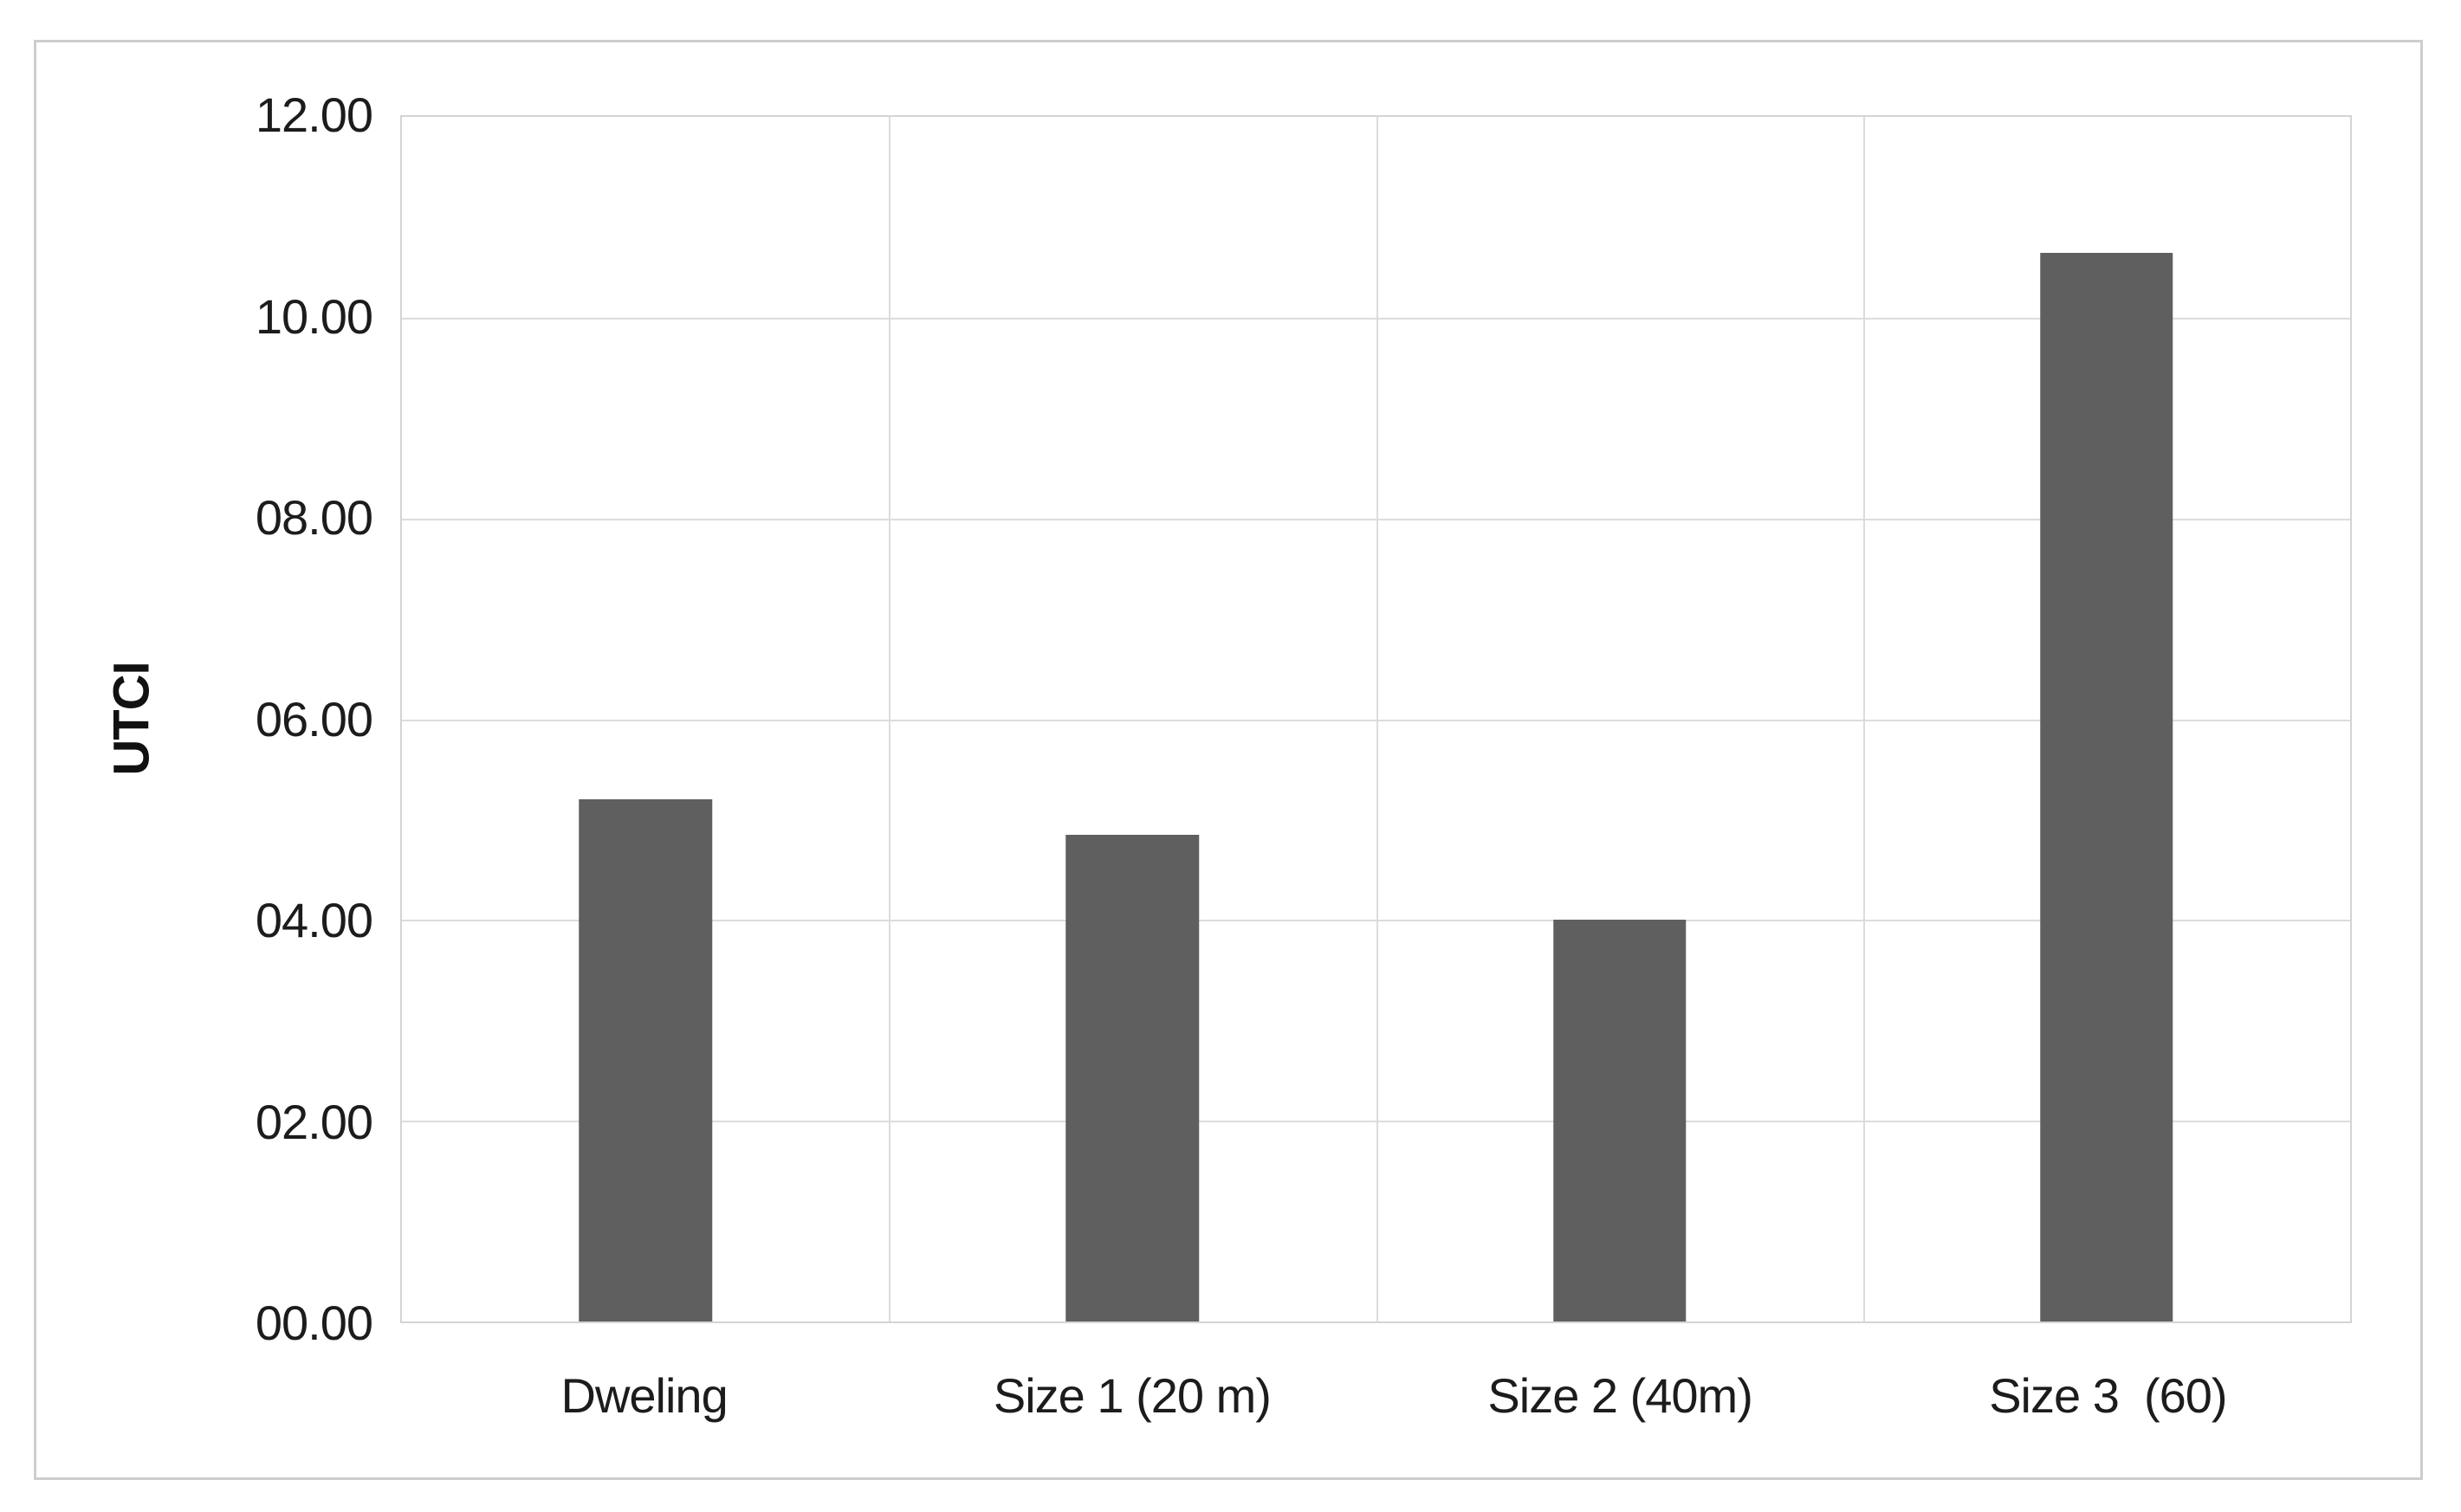 The height and width of the screenshot is (1512, 2461). Describe the element at coordinates (1619, 1395) in the screenshot. I see `x-category-label: Size 2 (40m)` at that location.